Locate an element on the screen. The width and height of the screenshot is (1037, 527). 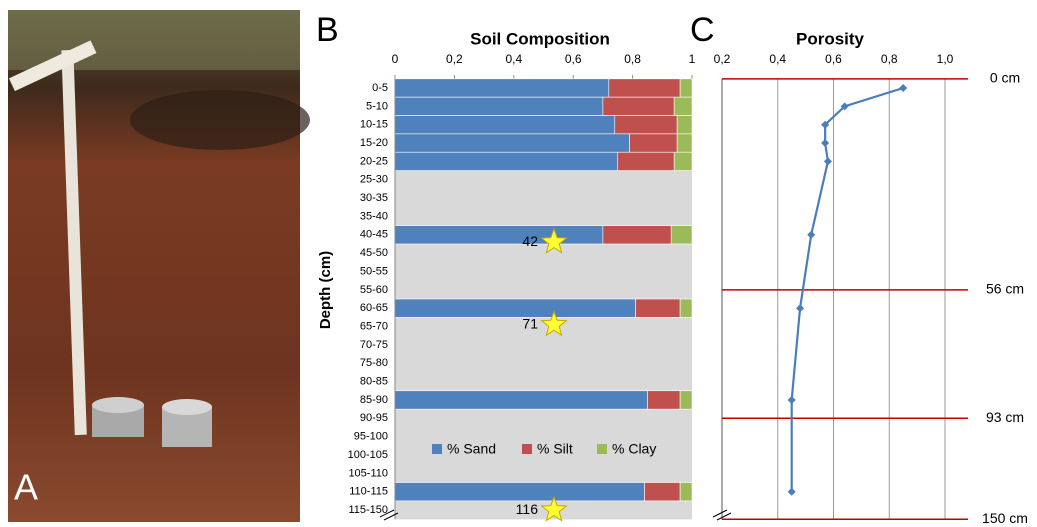
y-tick-label: 85-90 is located at coordinates (374, 400).